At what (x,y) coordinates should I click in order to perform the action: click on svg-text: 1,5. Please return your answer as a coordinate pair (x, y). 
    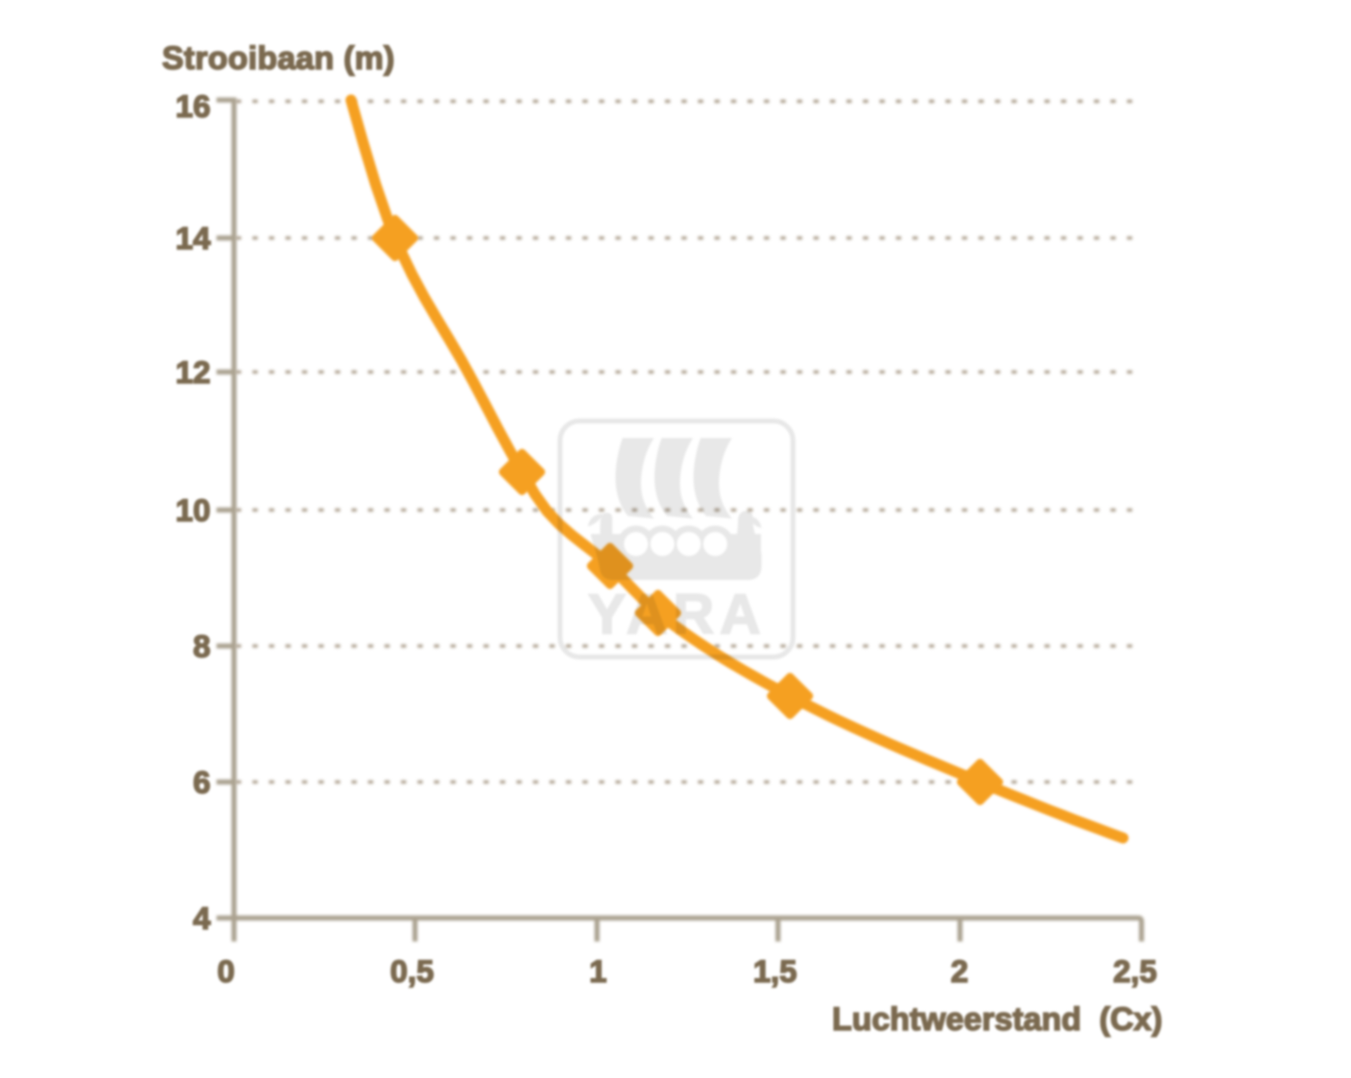
    Looking at the image, I should click on (775, 971).